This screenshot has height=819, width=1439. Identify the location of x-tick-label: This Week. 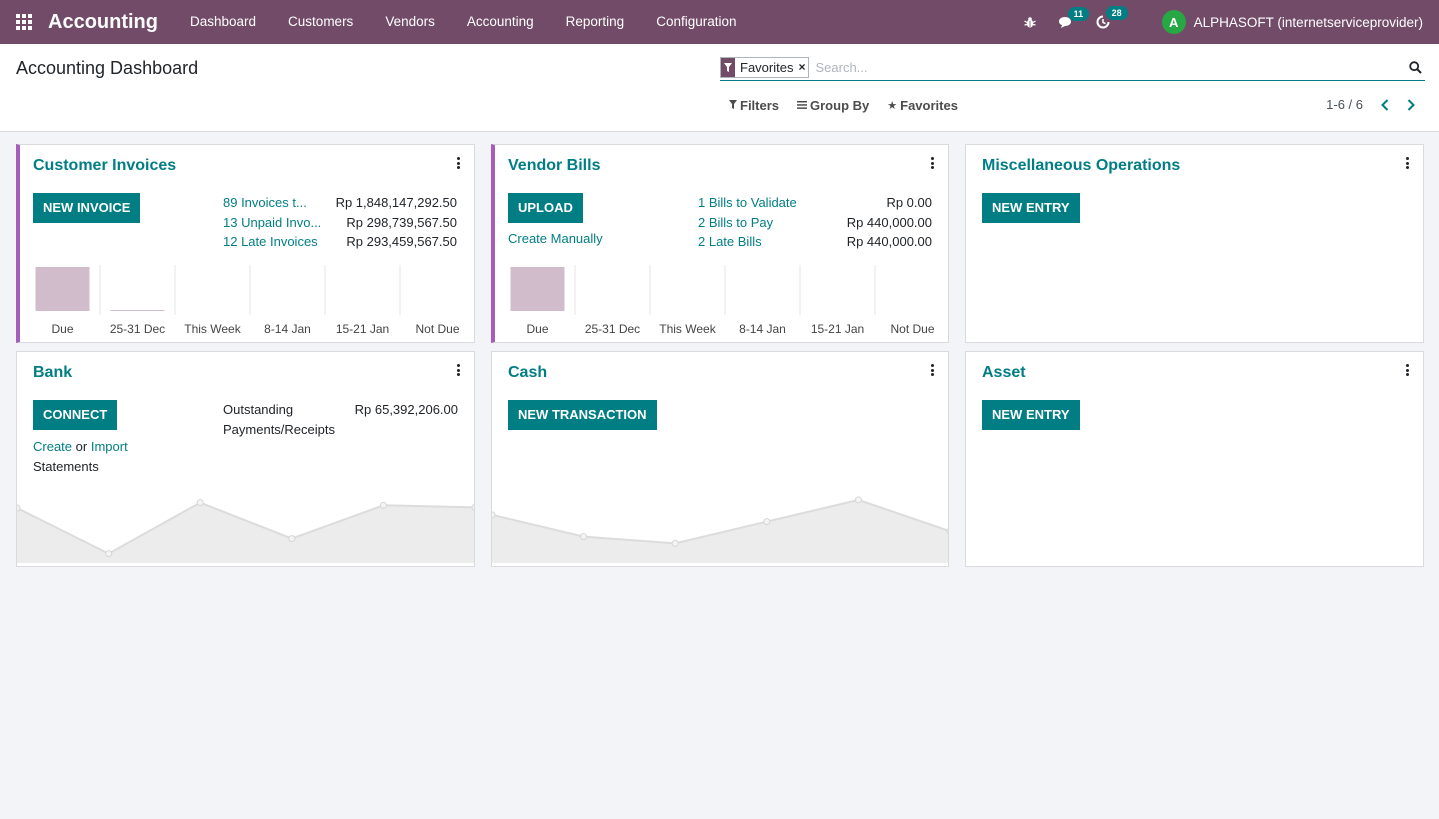
(687, 329).